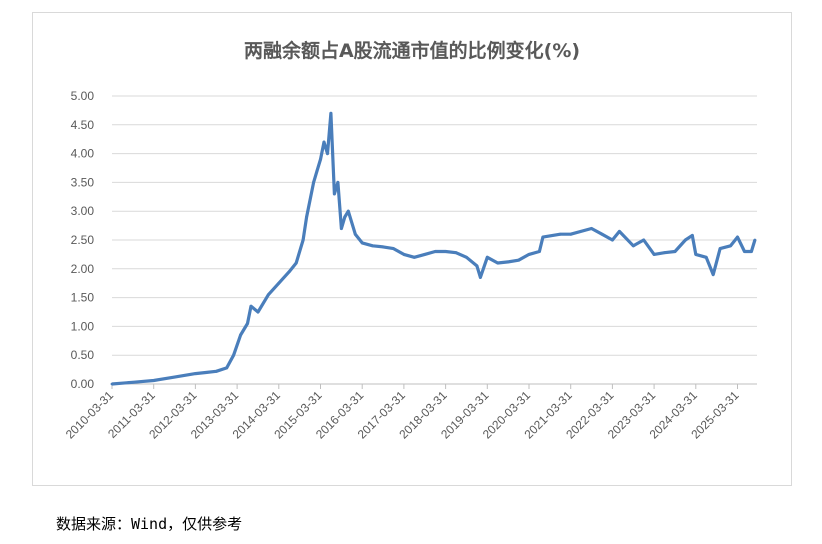  I want to click on y-tick-label: 4.50, so click(83, 125).